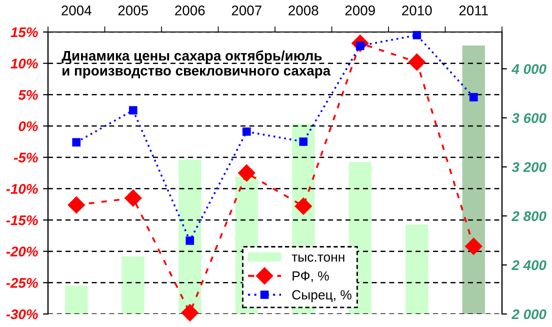  I want to click on y-tick-label: -5%, so click(26, 157).